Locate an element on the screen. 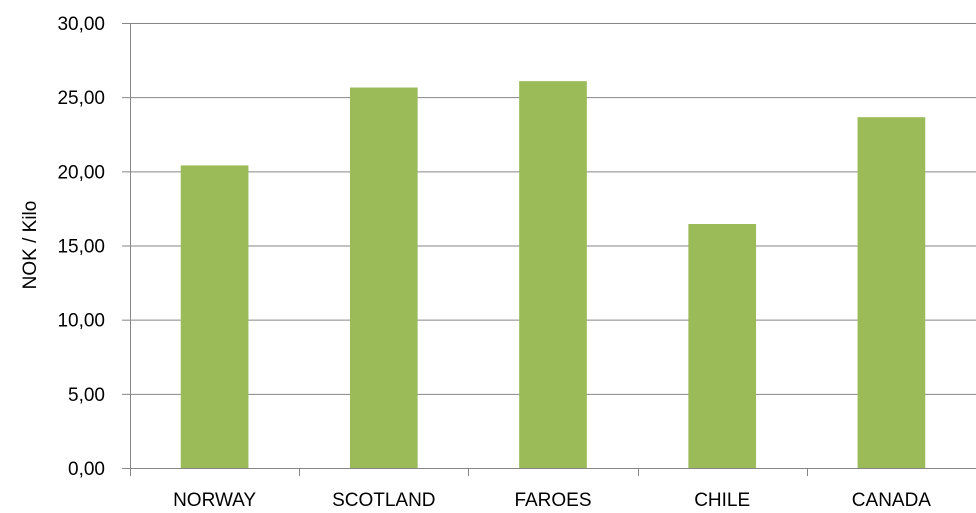 The height and width of the screenshot is (513, 976). y-tick-label: 15,00 is located at coordinates (81, 247).